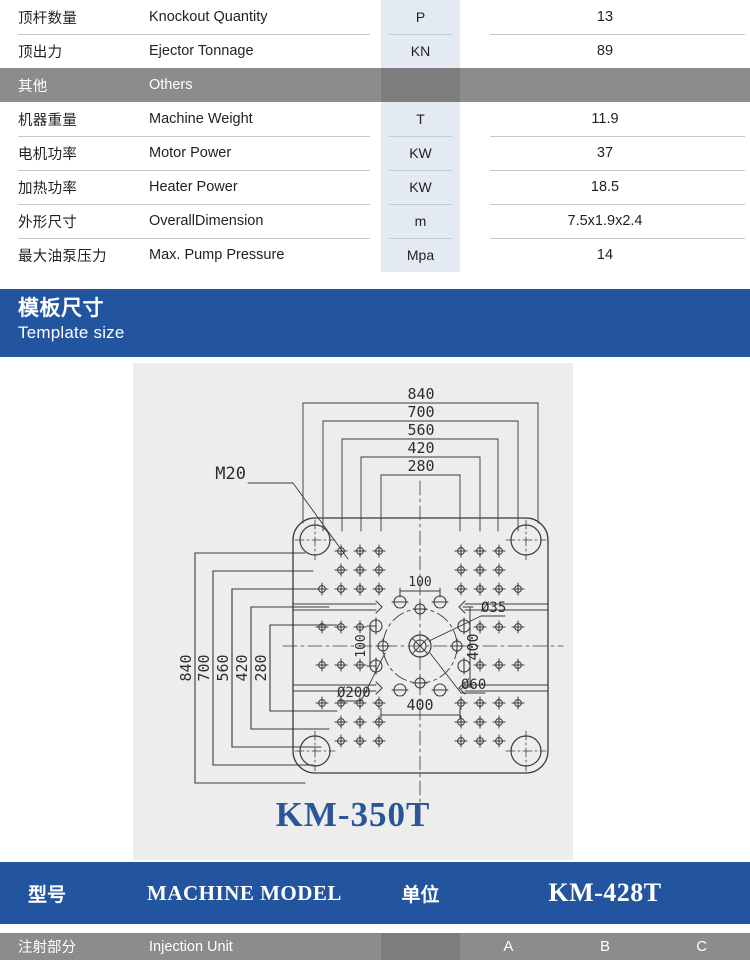 The image size is (750, 960). What do you see at coordinates (191, 946) in the screenshot?
I see `subheader-label-en: Injection Unit` at bounding box center [191, 946].